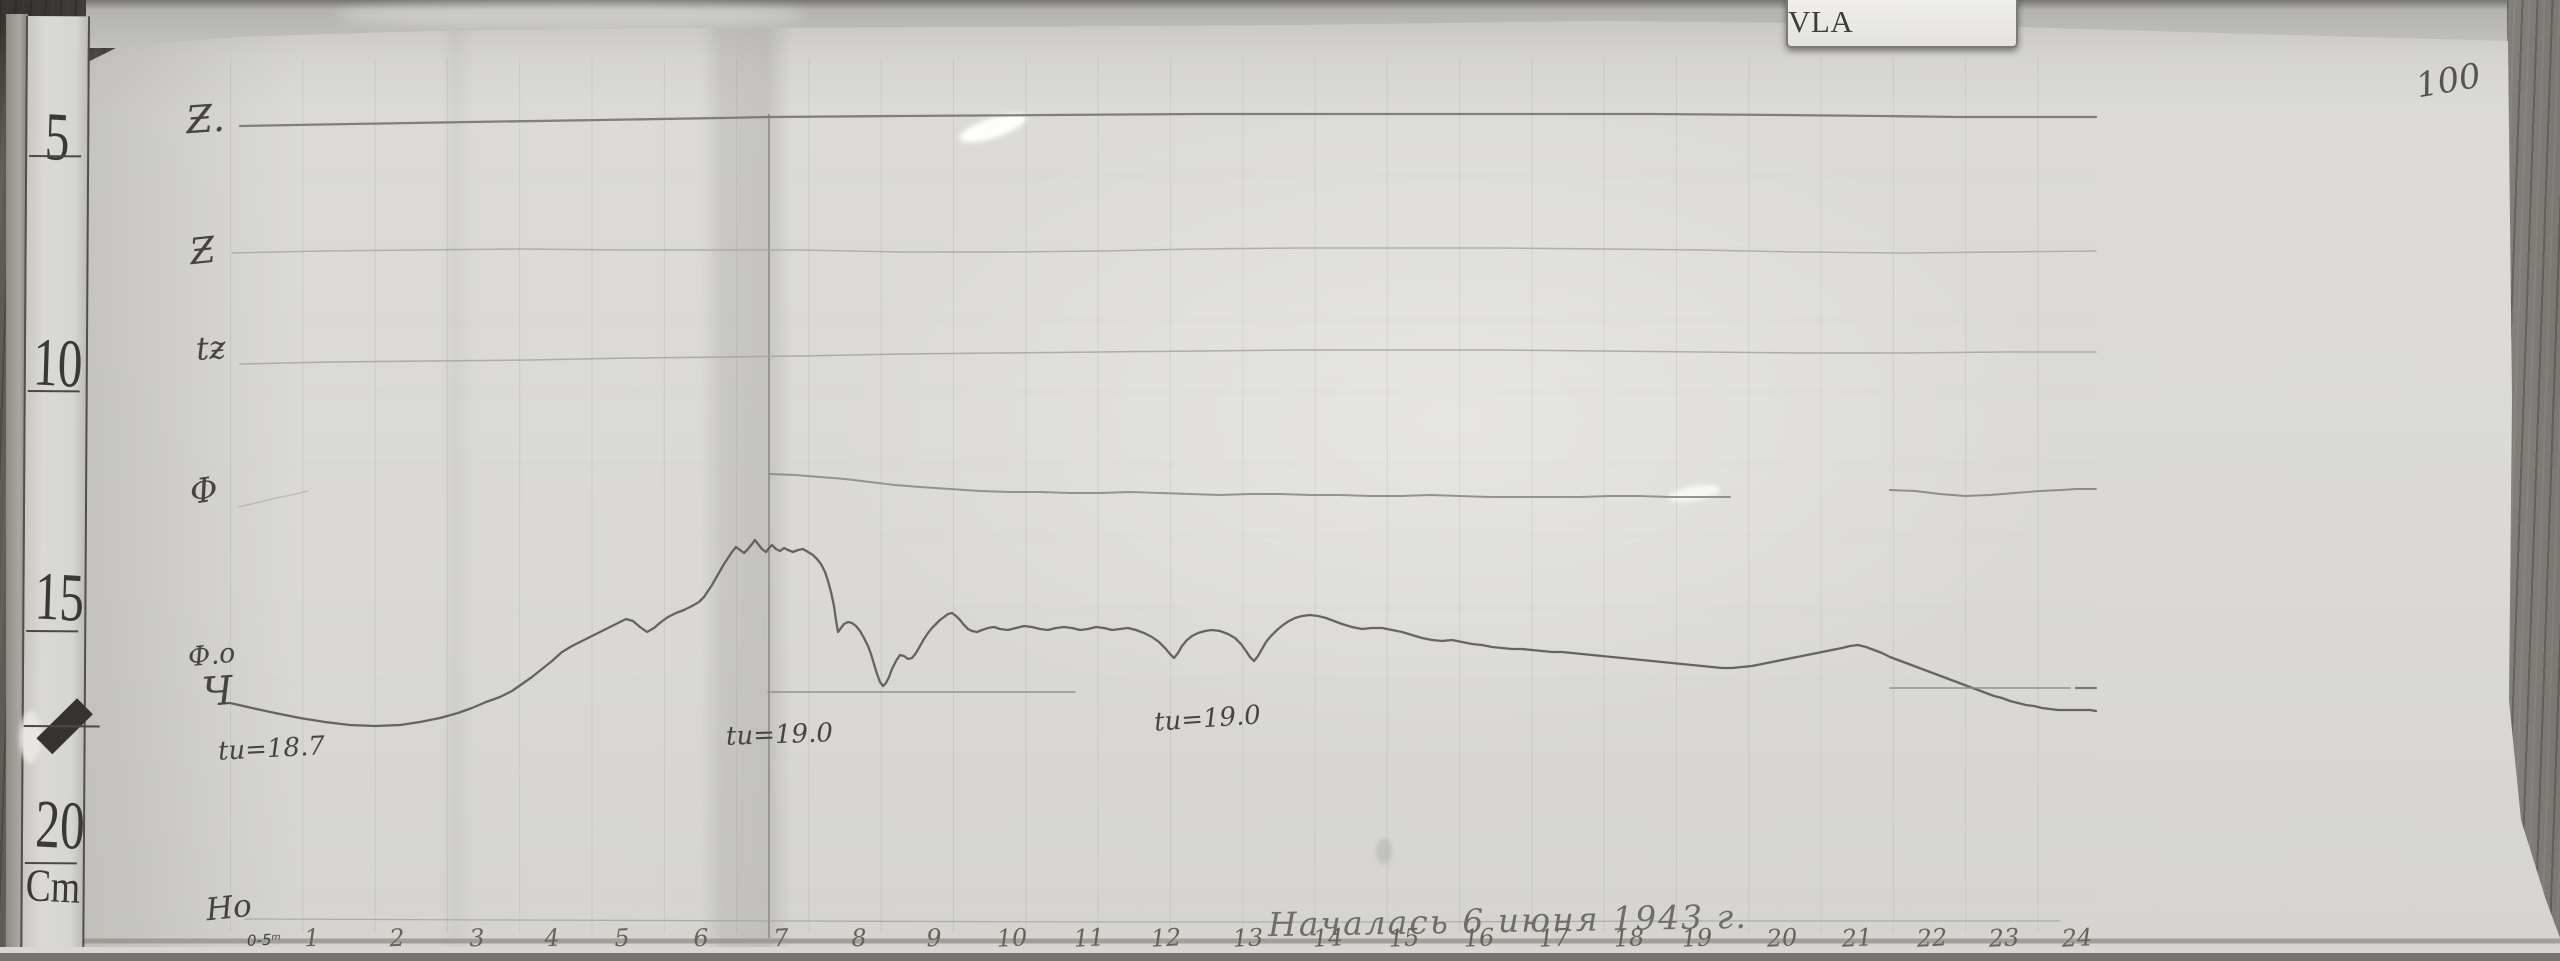 This screenshot has height=961, width=2560. I want to click on axis-tick-label: 3, so click(477, 938).